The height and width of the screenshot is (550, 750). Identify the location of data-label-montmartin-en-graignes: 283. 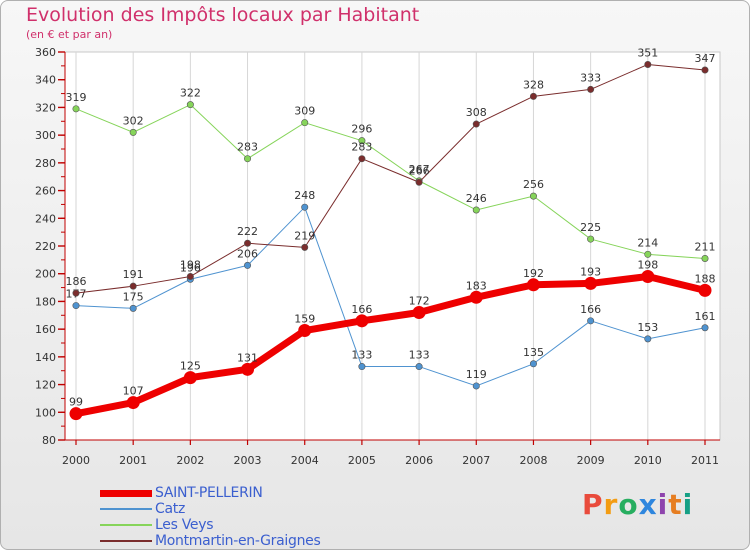
(361, 147).